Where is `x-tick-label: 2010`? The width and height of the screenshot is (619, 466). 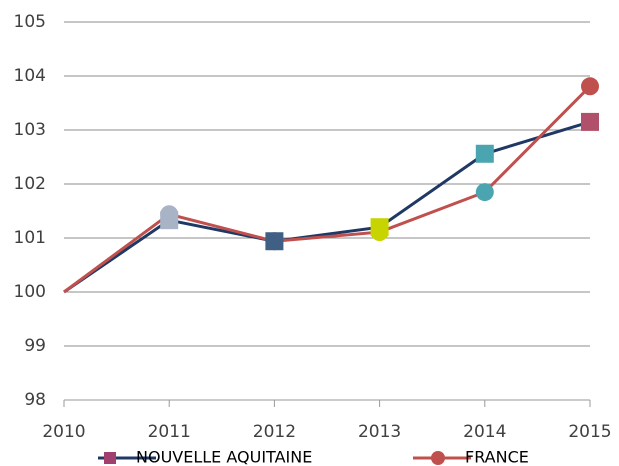
x-tick-label: 2010 is located at coordinates (63, 432).